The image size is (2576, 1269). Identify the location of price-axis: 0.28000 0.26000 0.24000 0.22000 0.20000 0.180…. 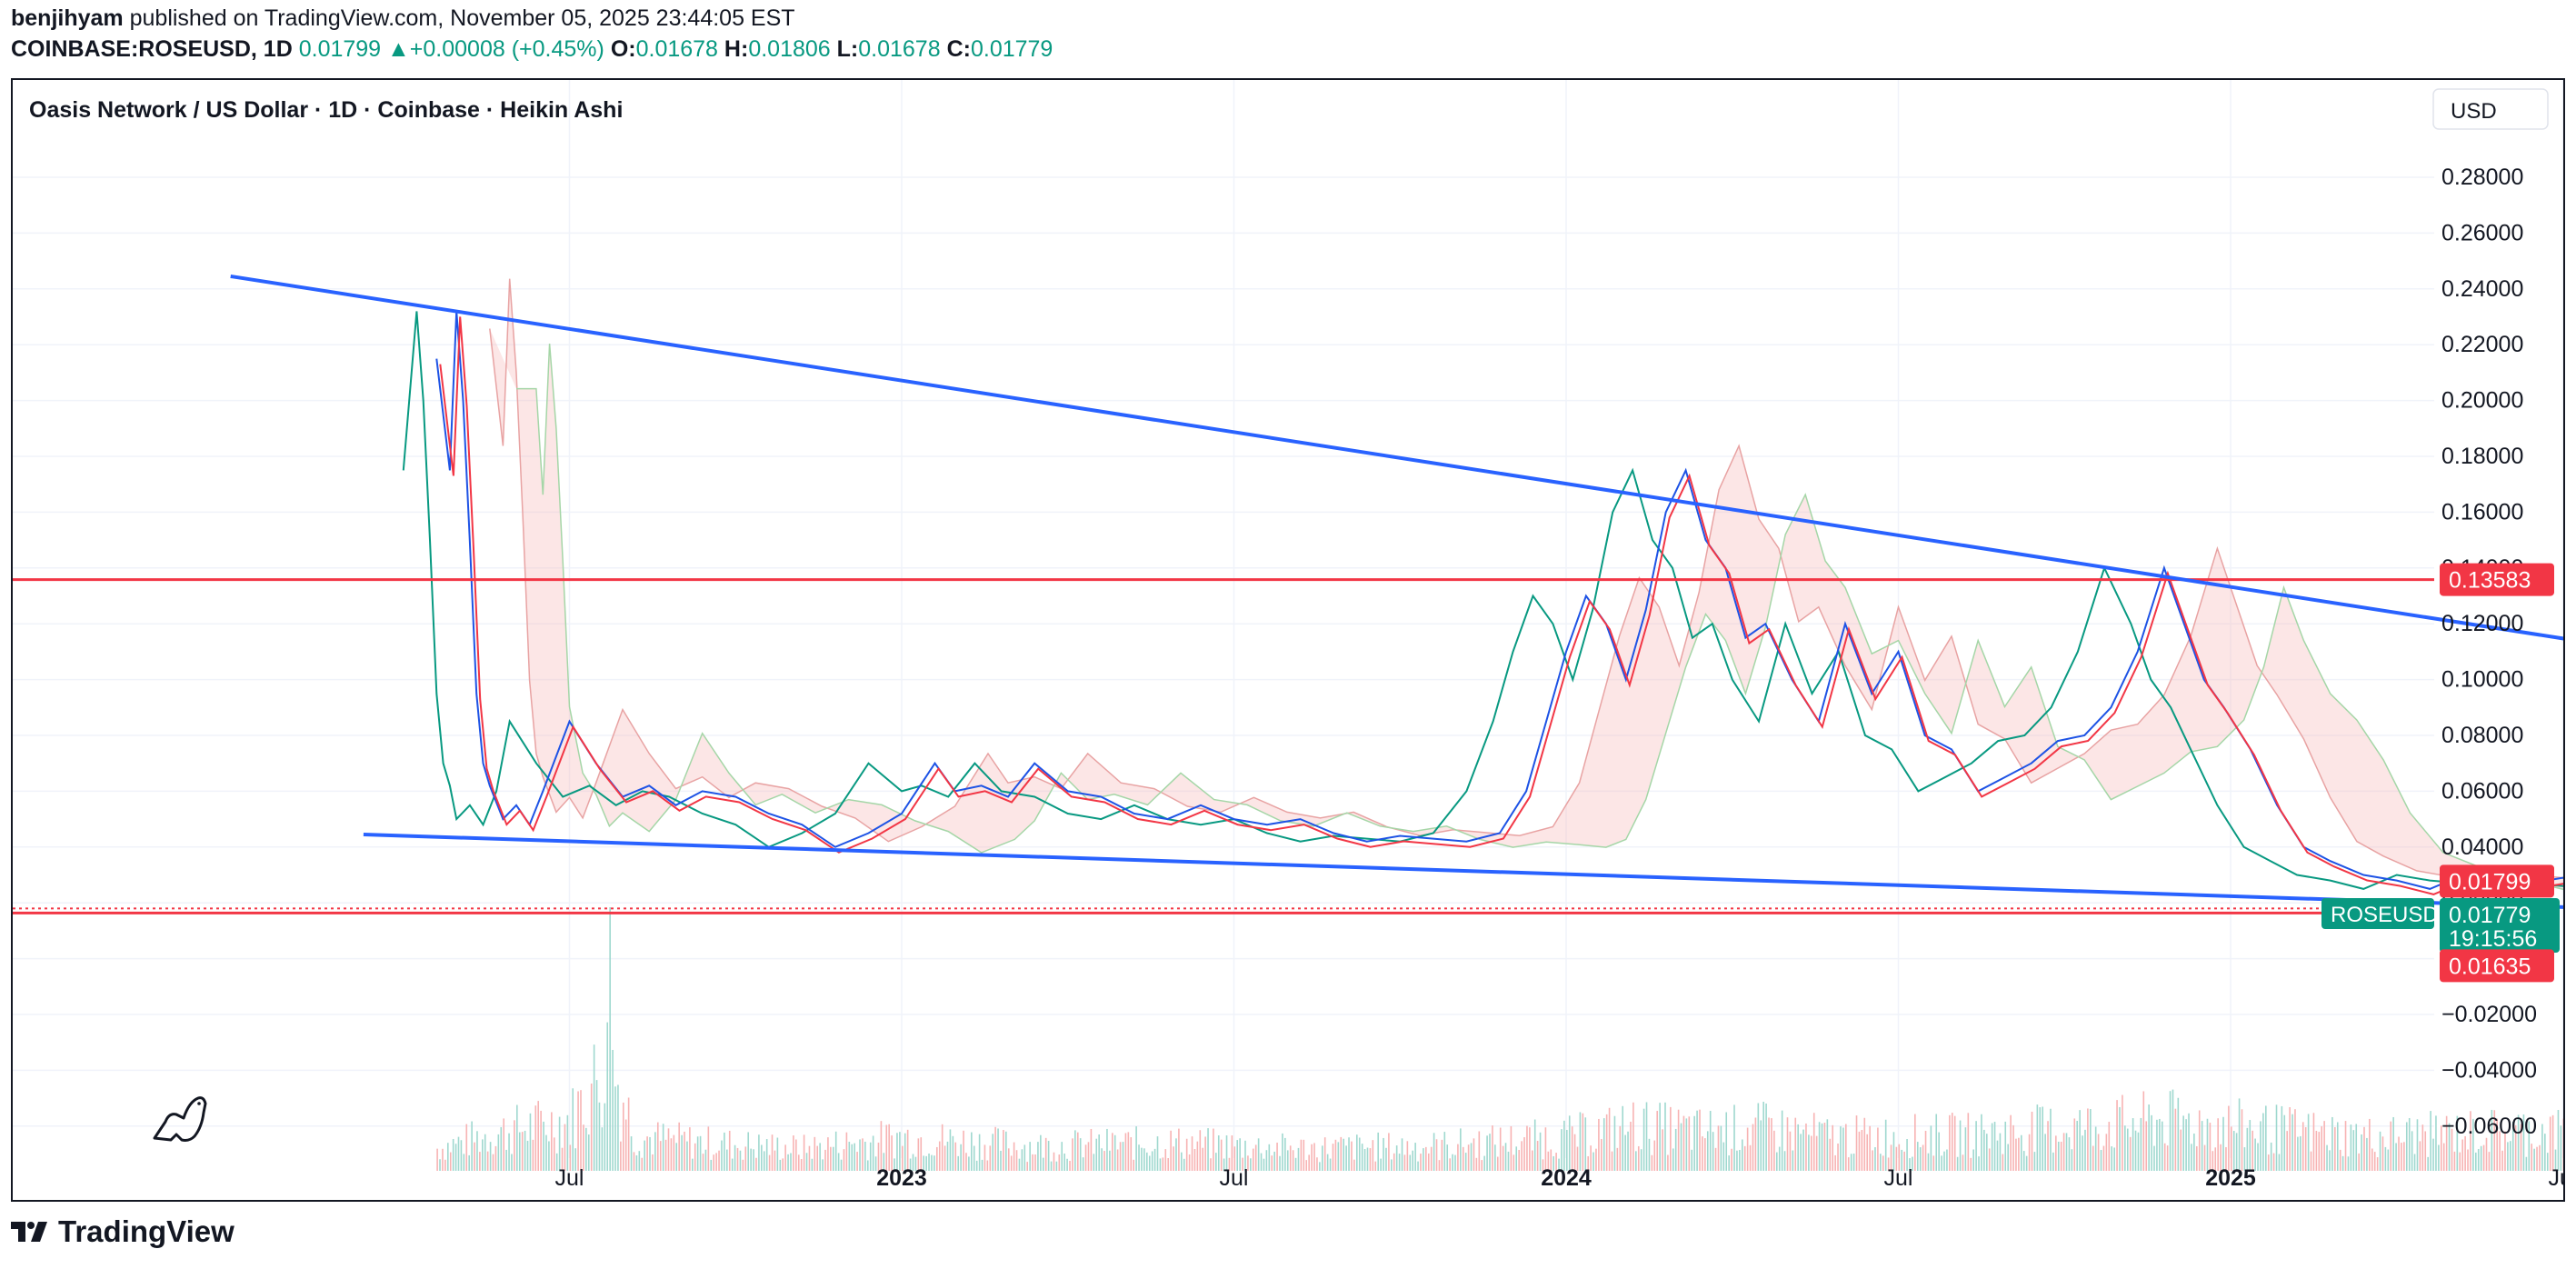
(2489, 652).